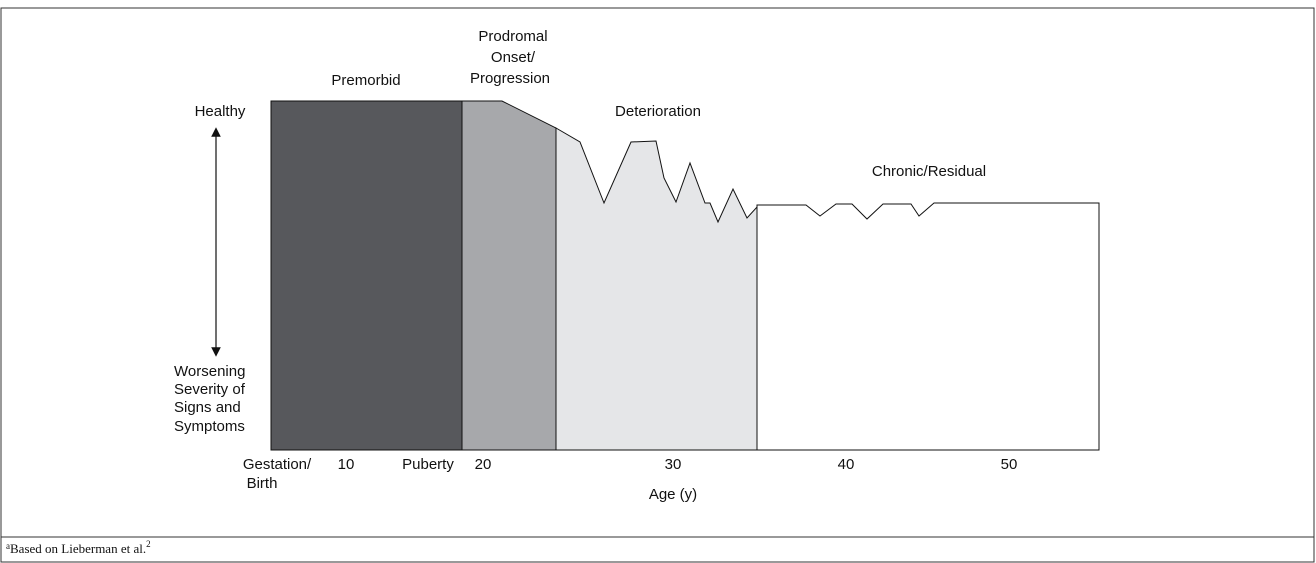 The height and width of the screenshot is (563, 1316). What do you see at coordinates (428, 464) in the screenshot?
I see `x-tick-label: Puberty` at bounding box center [428, 464].